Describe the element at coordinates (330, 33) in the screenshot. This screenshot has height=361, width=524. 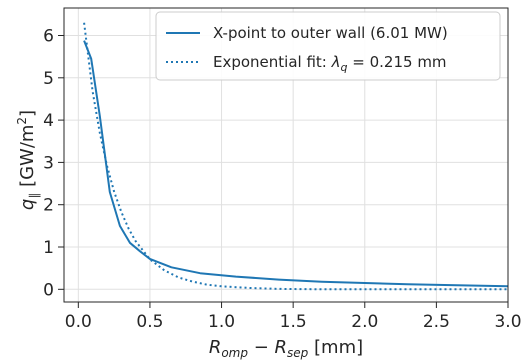
I see `legend-label-series-1: X-point to outer wall (6.01 MW)` at that location.